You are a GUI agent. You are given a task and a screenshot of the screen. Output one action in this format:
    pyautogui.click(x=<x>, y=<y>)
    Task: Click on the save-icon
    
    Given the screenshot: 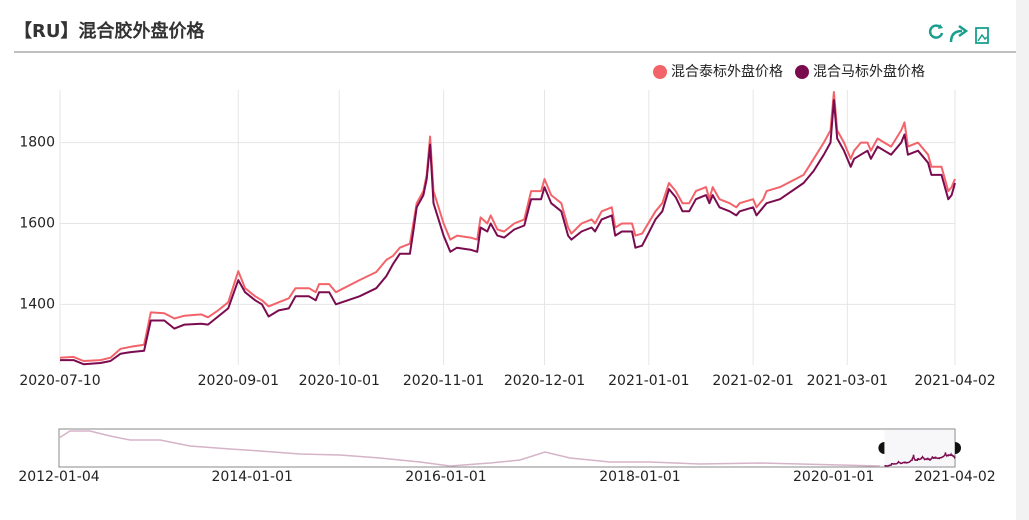 What is the action you would take?
    pyautogui.click(x=982, y=35)
    